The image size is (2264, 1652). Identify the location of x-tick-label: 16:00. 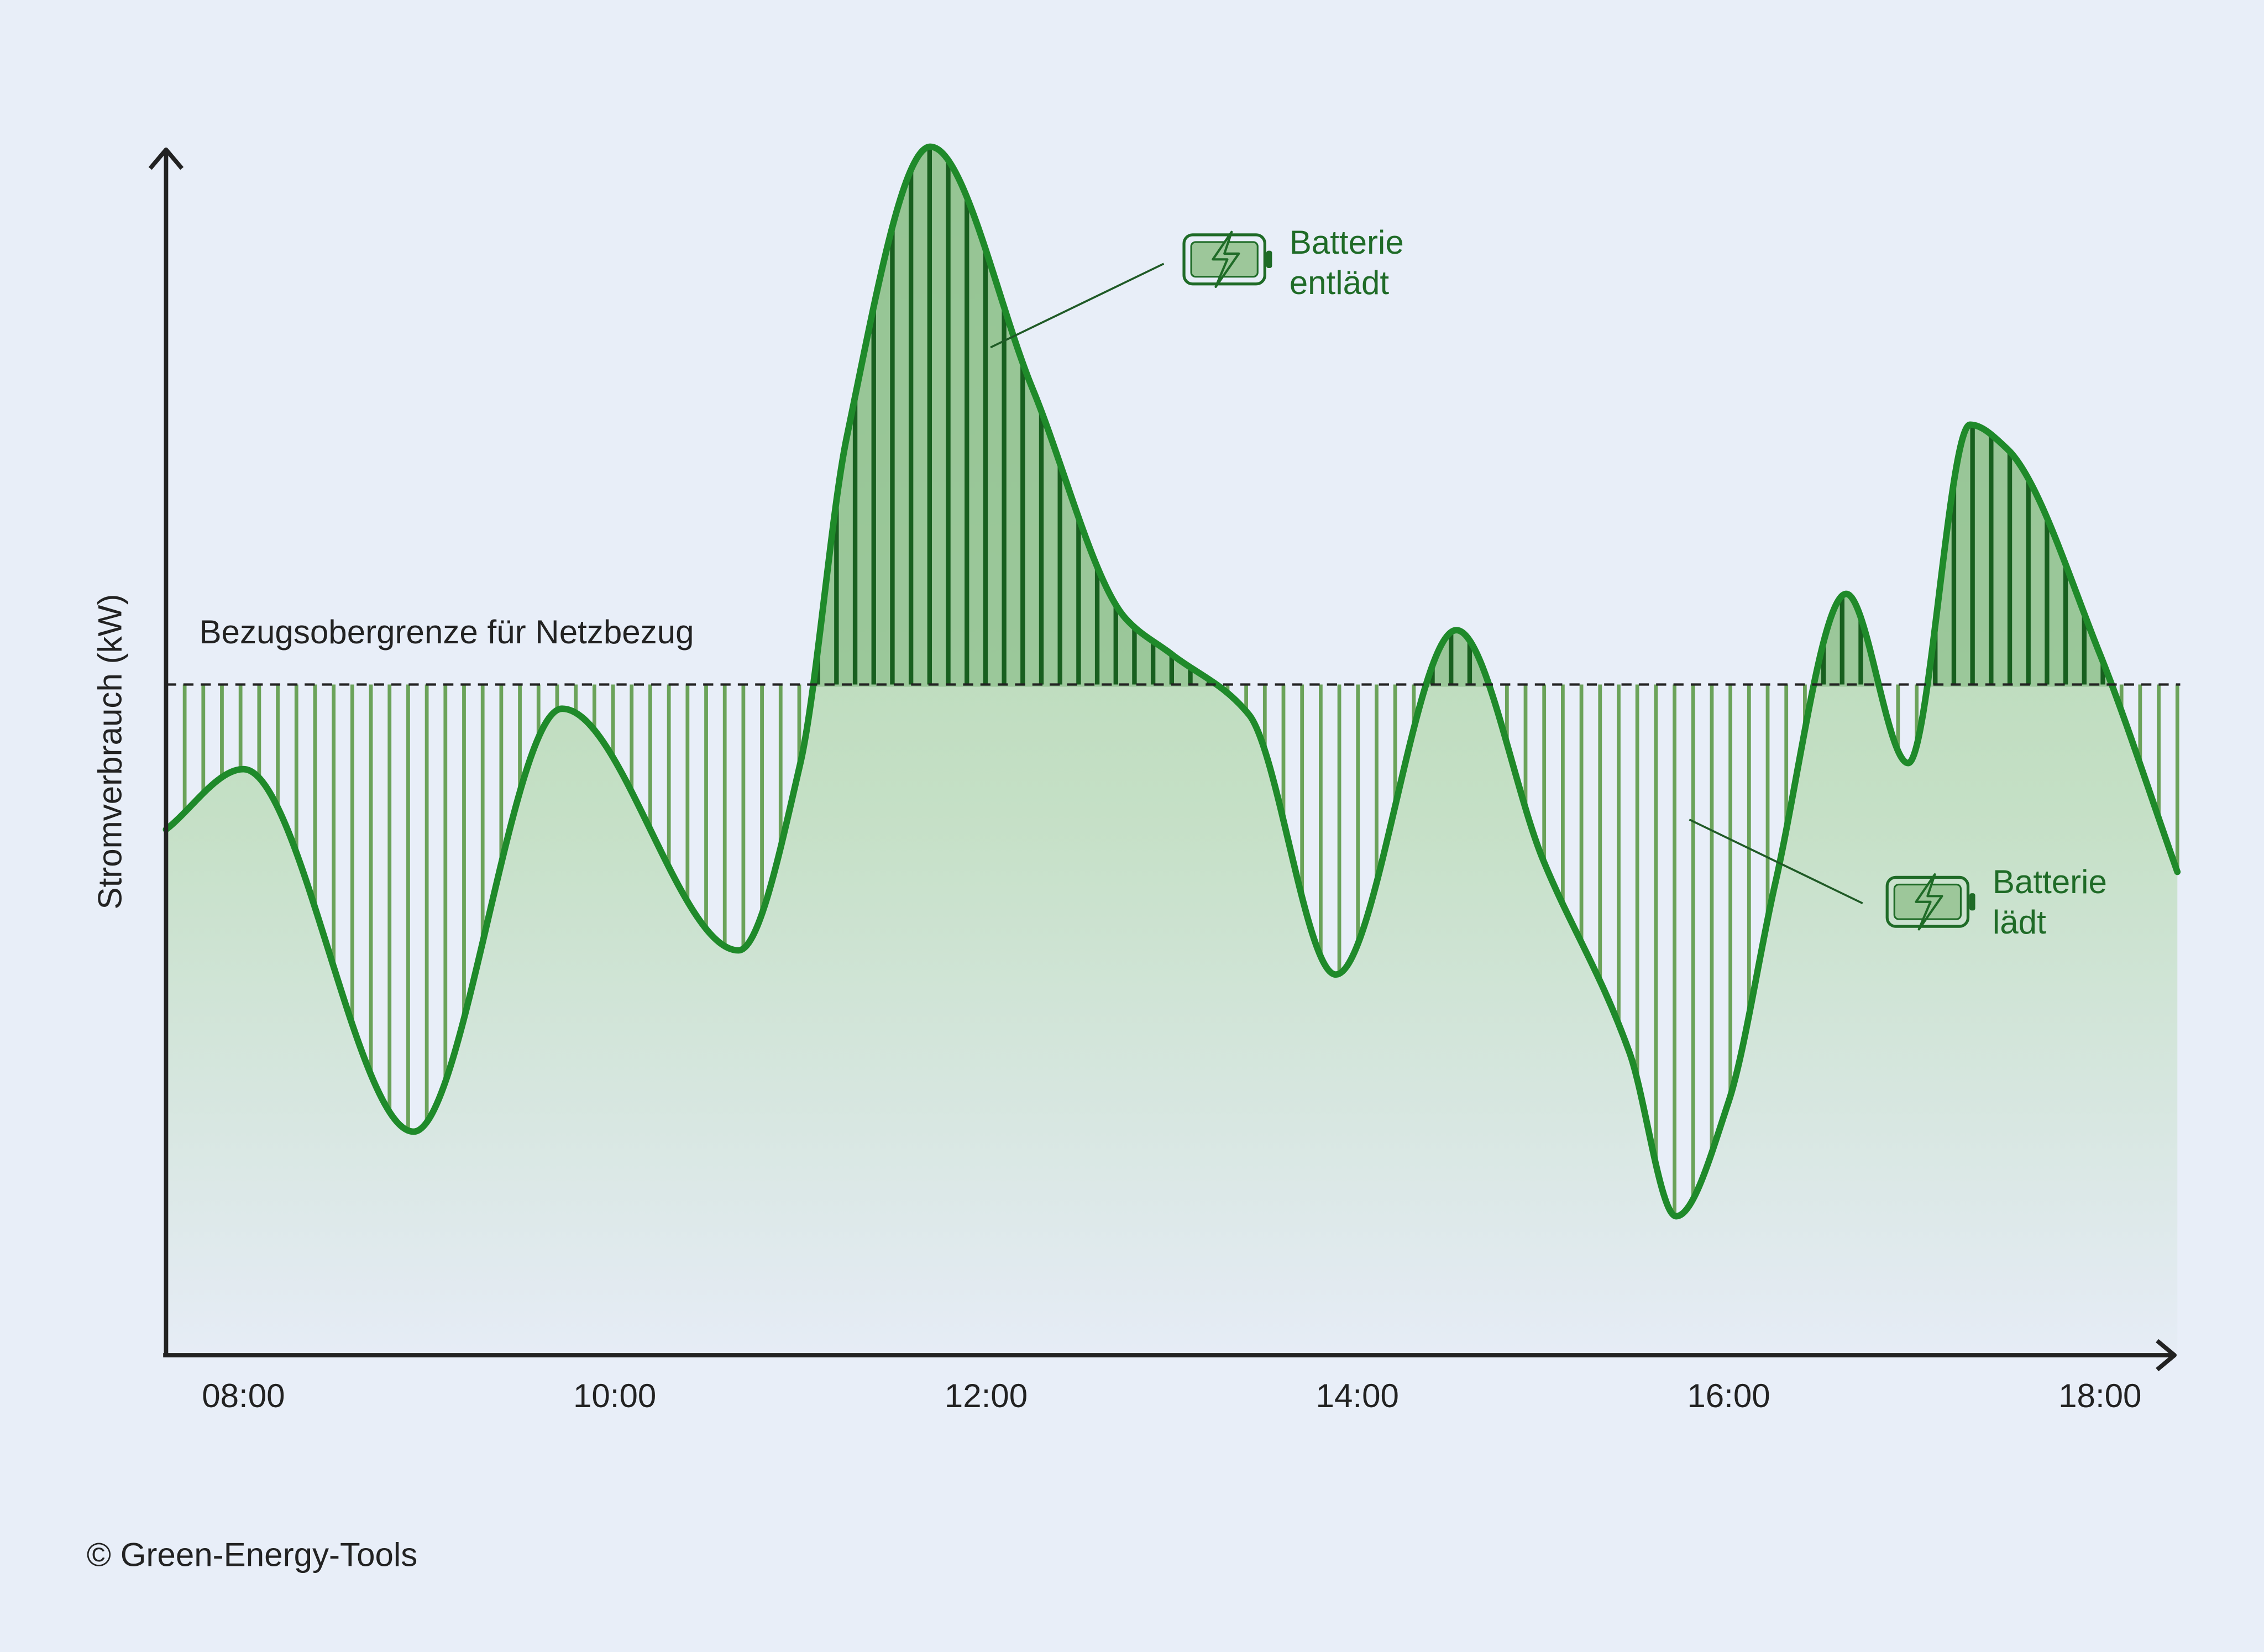
(1728, 1395).